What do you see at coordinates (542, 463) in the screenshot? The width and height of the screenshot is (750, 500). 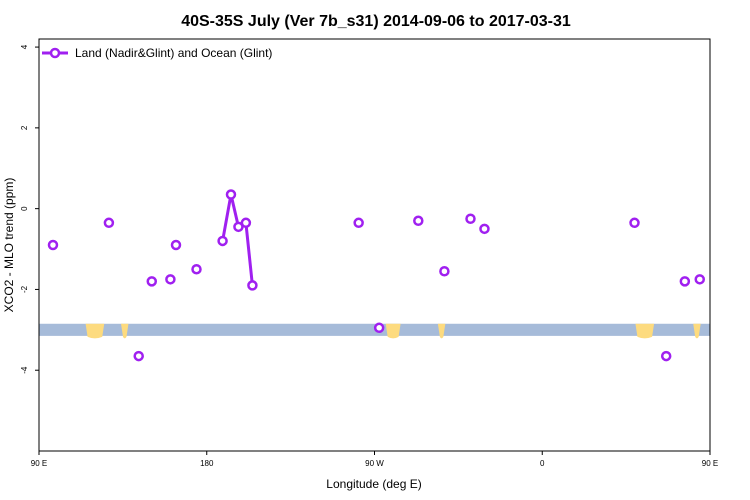 I see `x-tick-label: 0` at bounding box center [542, 463].